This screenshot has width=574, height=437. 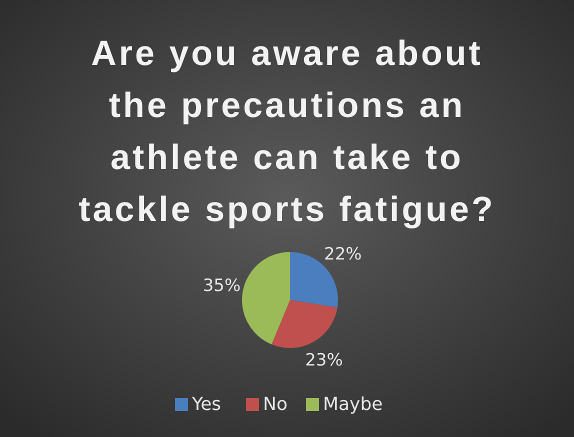 What do you see at coordinates (221, 286) in the screenshot?
I see `data-label: 35%` at bounding box center [221, 286].